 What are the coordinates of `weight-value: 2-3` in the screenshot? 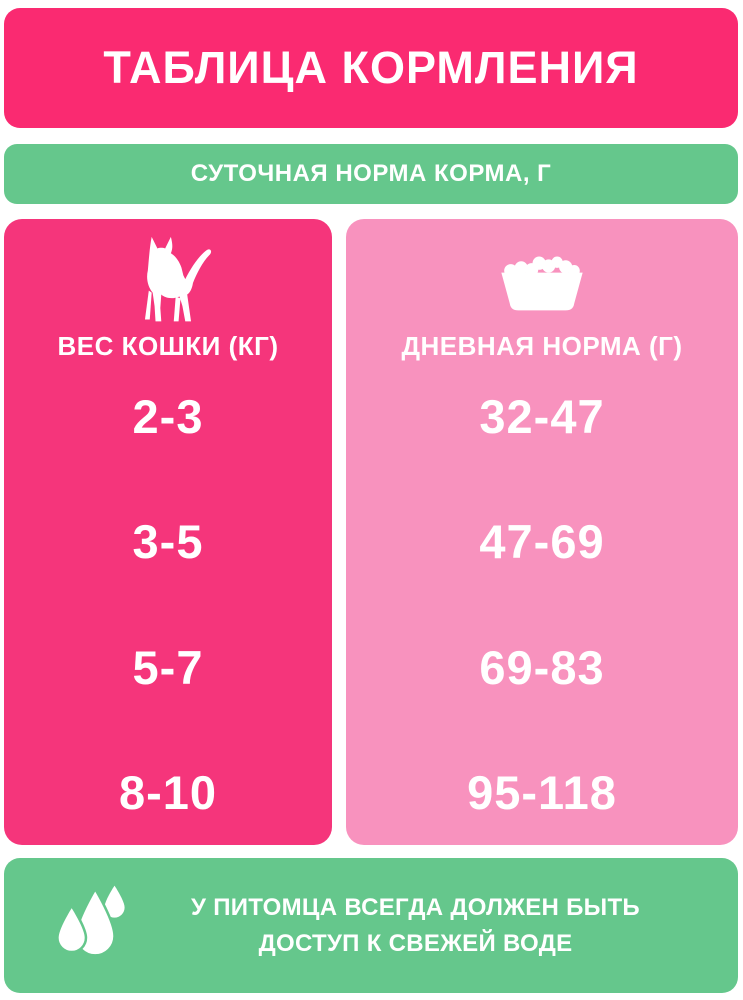 It's located at (168, 416).